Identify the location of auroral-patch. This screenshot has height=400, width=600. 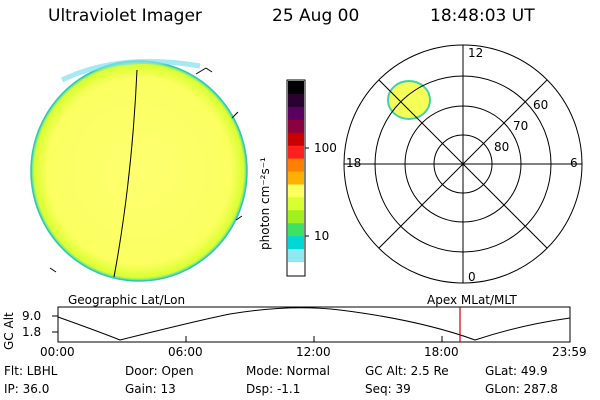
(409, 100).